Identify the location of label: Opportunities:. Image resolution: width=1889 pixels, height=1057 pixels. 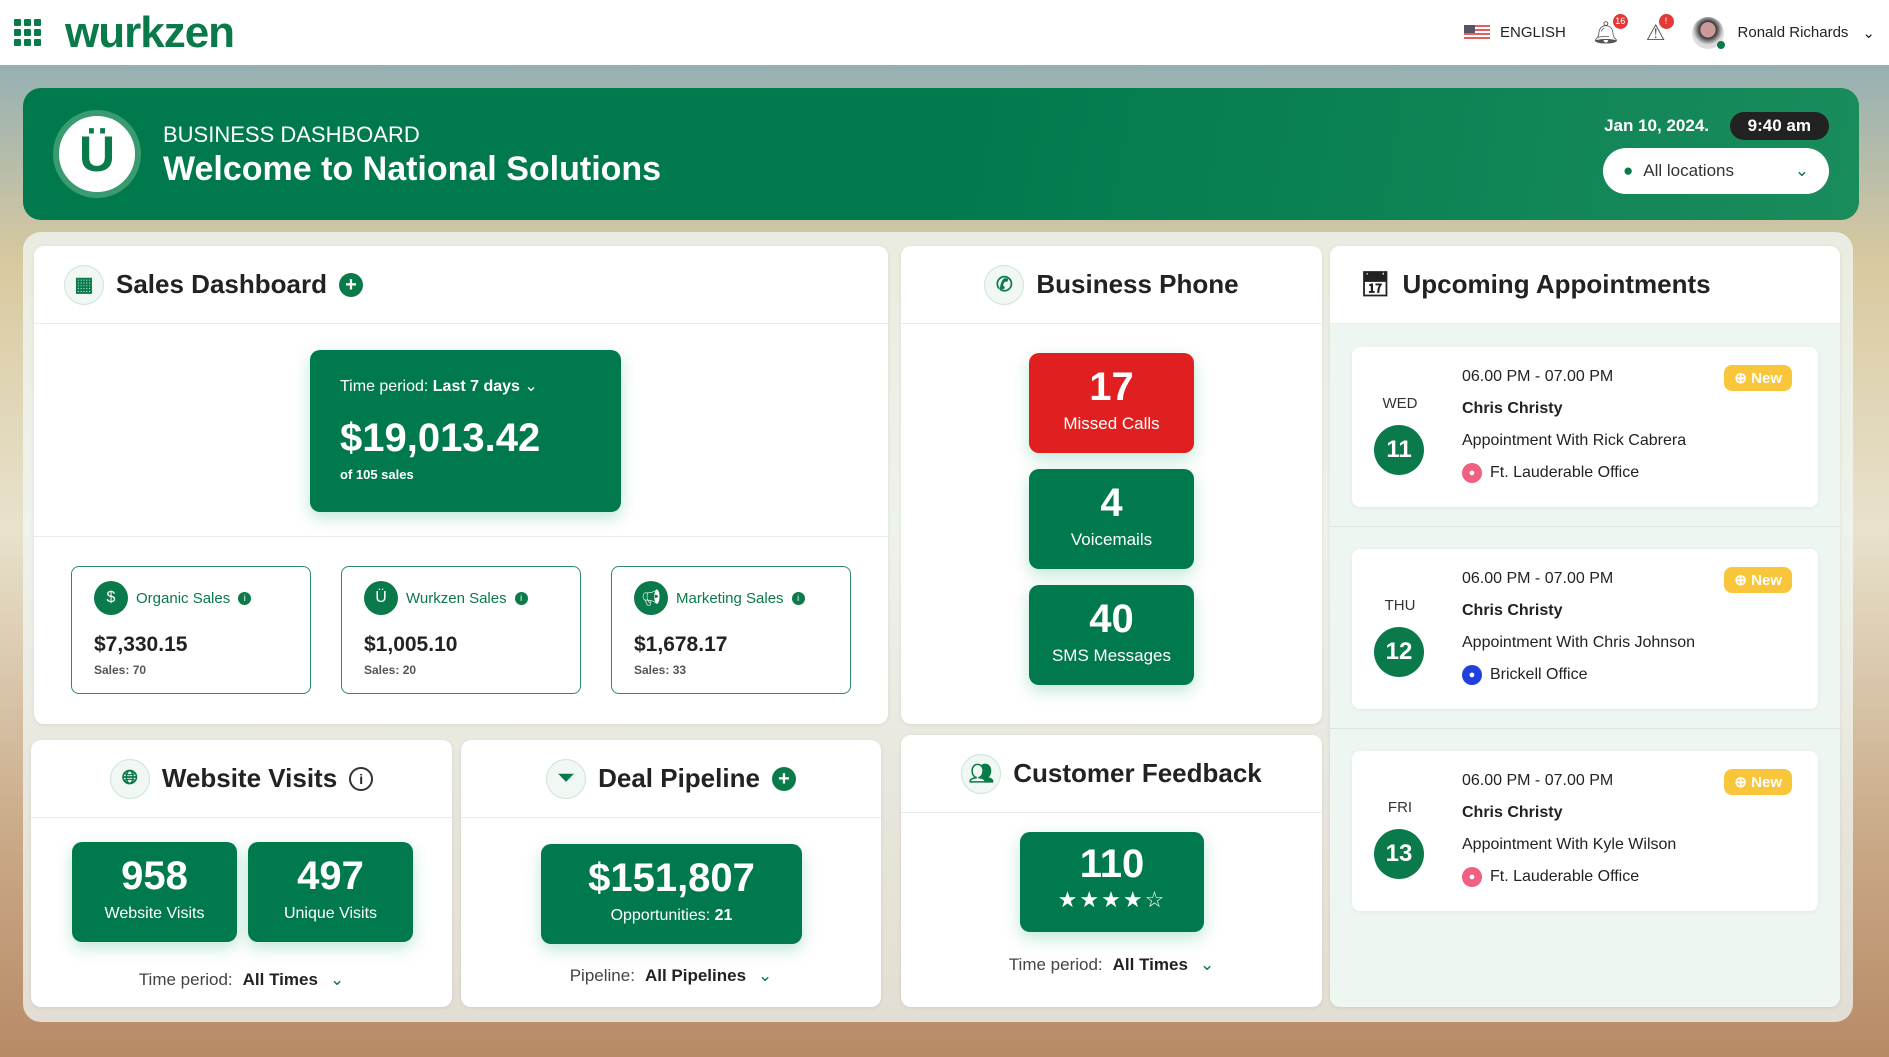
(660, 915).